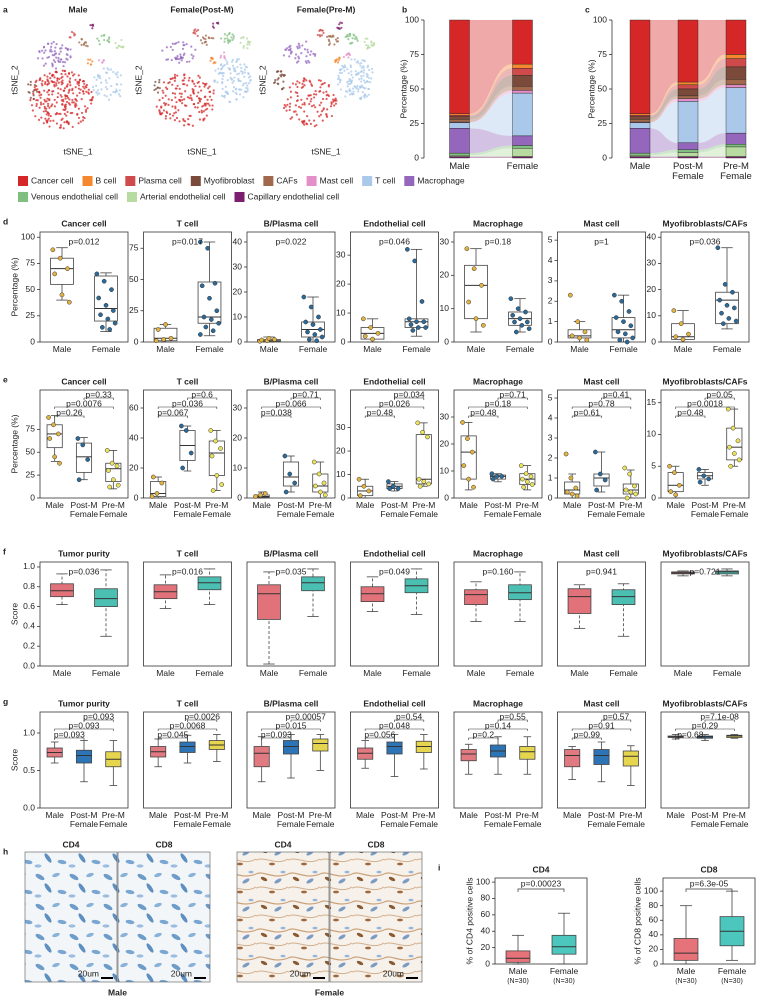  Describe the element at coordinates (445, 416) in the screenshot. I see `y-tick-label: 30` at that location.